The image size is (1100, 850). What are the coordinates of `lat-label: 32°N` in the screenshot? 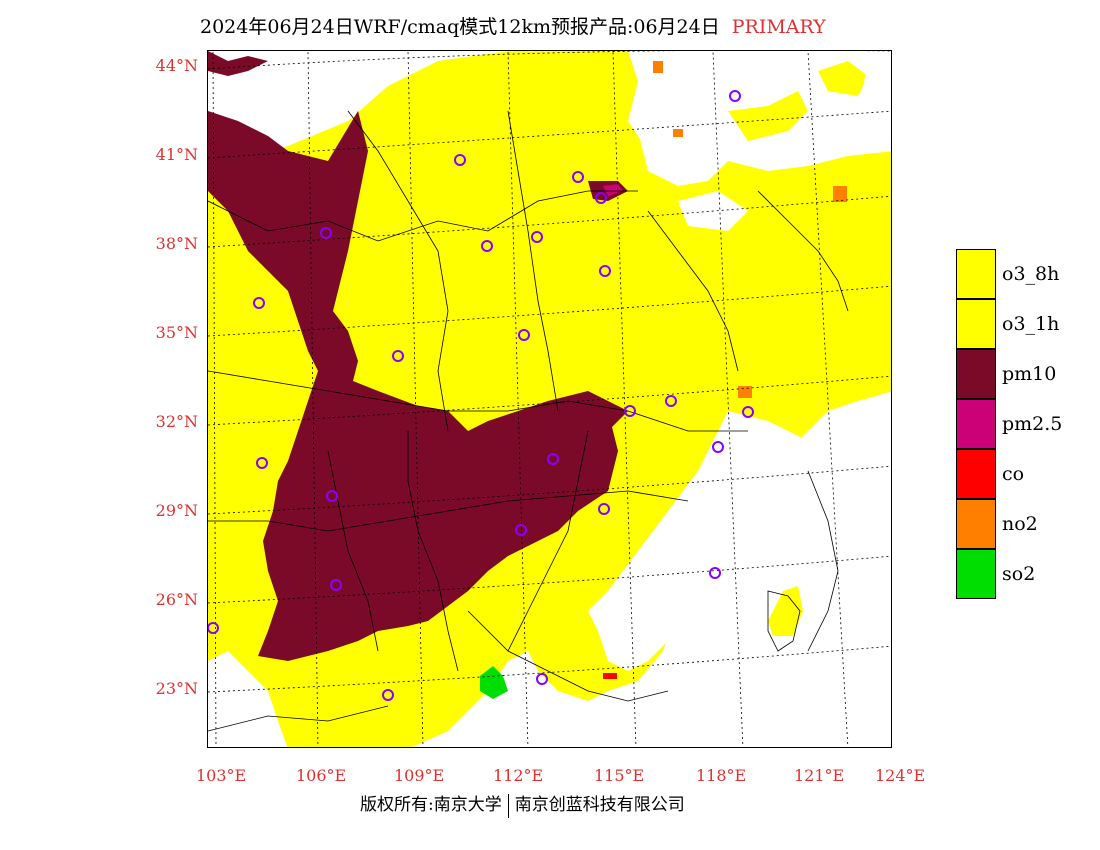 It's located at (176, 421).